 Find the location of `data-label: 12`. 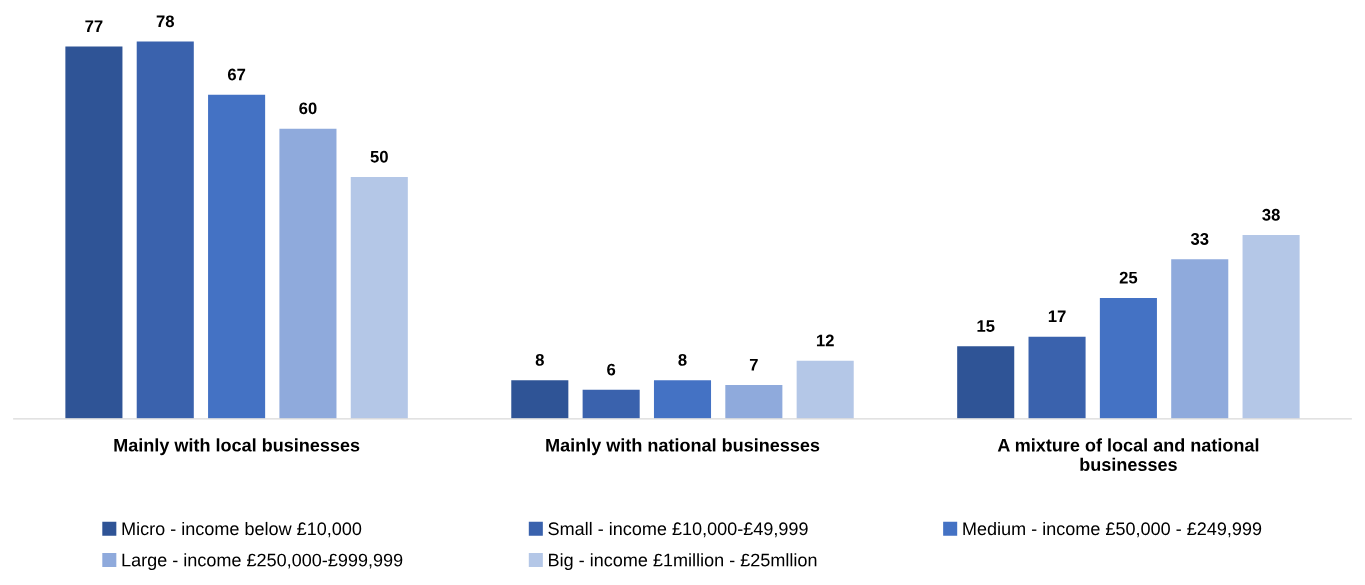

data-label: 12 is located at coordinates (825, 340).